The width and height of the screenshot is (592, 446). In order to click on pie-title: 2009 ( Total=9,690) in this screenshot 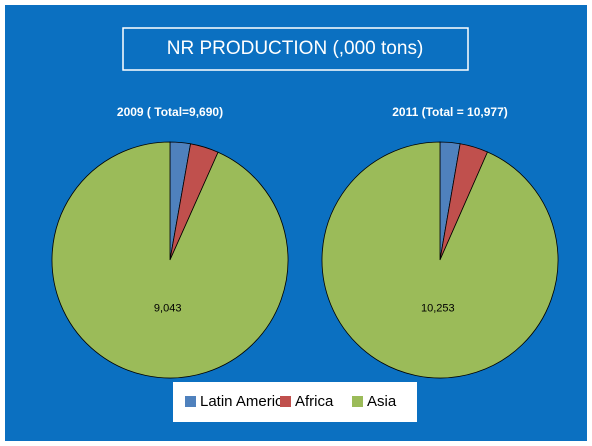, I will do `click(170, 112)`.